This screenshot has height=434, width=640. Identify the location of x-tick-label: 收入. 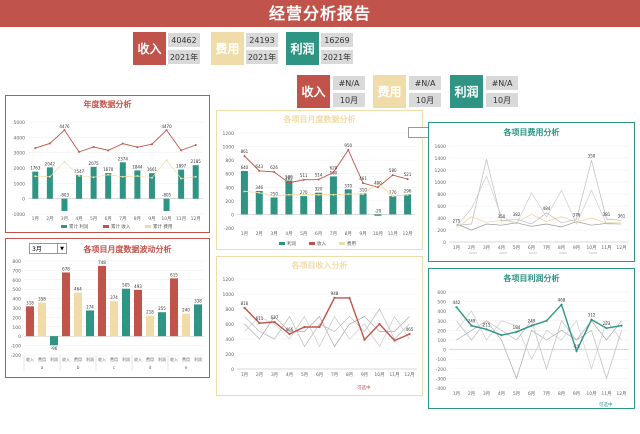
(138, 359).